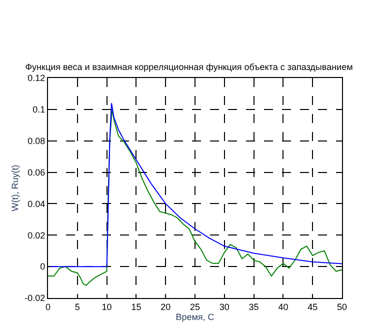 This screenshot has width=378, height=334. What do you see at coordinates (77, 307) in the screenshot?
I see `x-tick-label: 5` at bounding box center [77, 307].